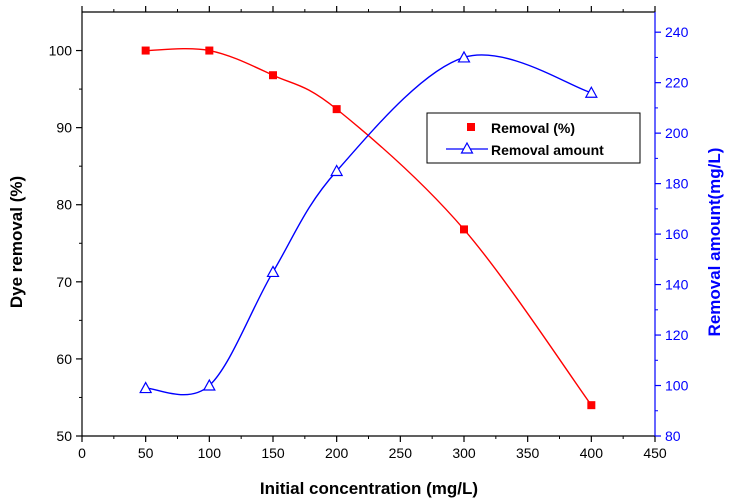  I want to click on x-tick-label: 50, so click(146, 453).